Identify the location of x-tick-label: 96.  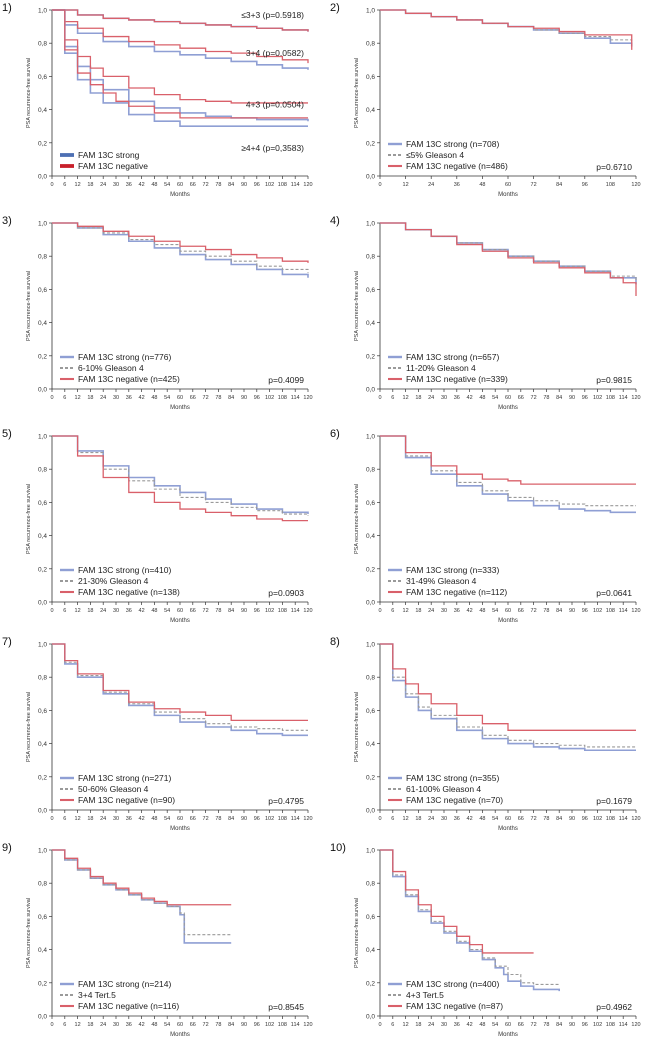
(257, 611).